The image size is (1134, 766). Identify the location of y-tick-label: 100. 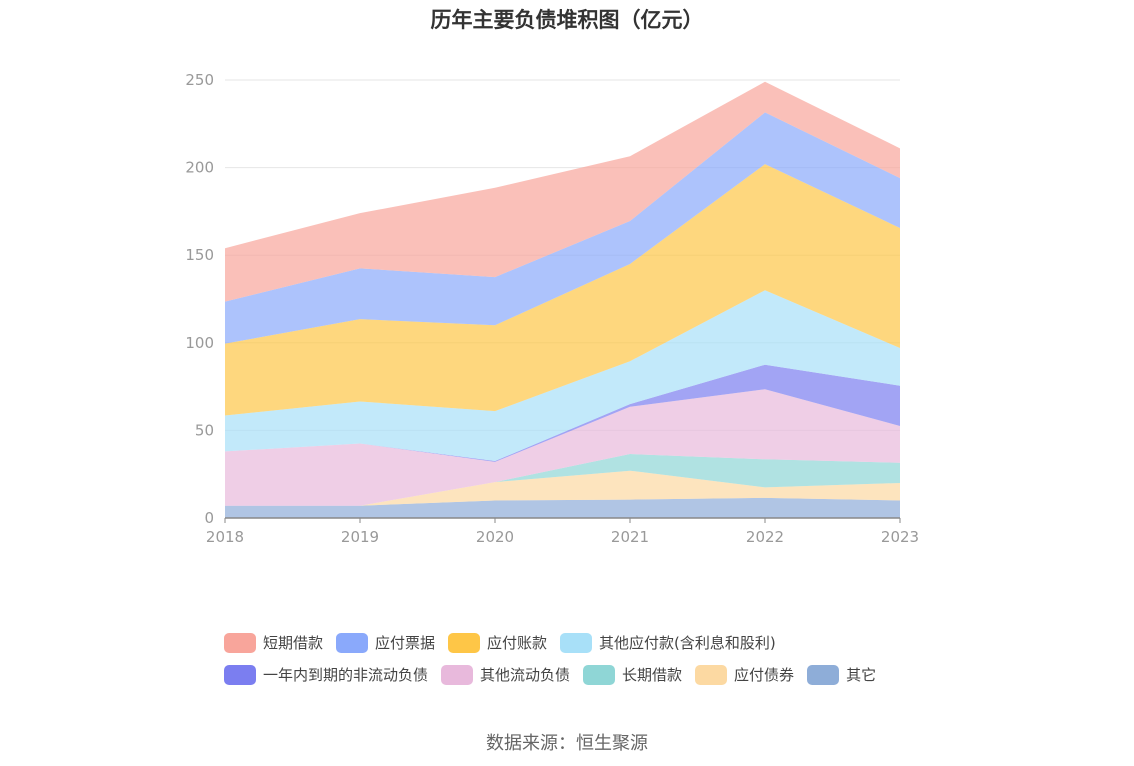
(199, 343).